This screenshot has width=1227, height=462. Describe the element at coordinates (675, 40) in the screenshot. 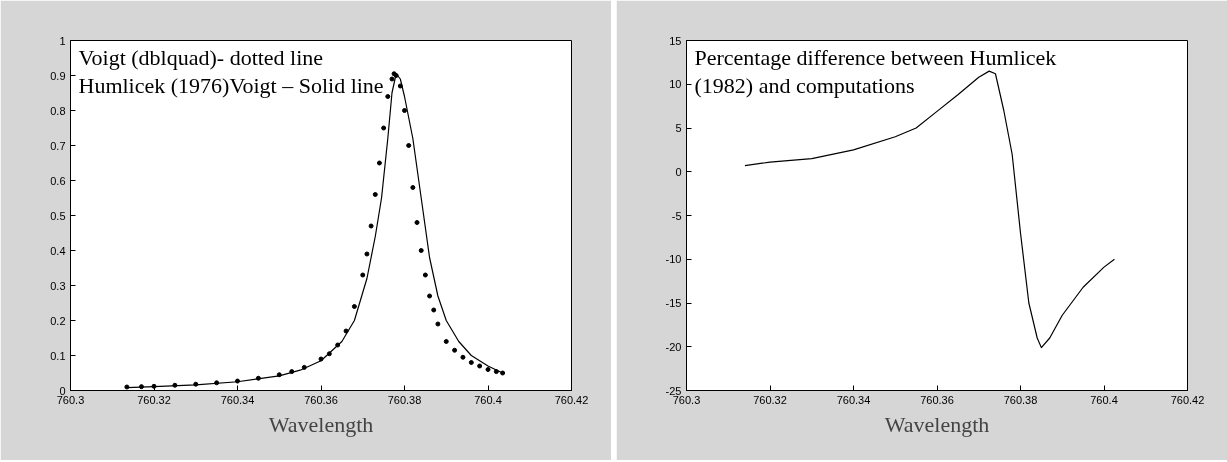

I see `y-tick-label: 15` at that location.